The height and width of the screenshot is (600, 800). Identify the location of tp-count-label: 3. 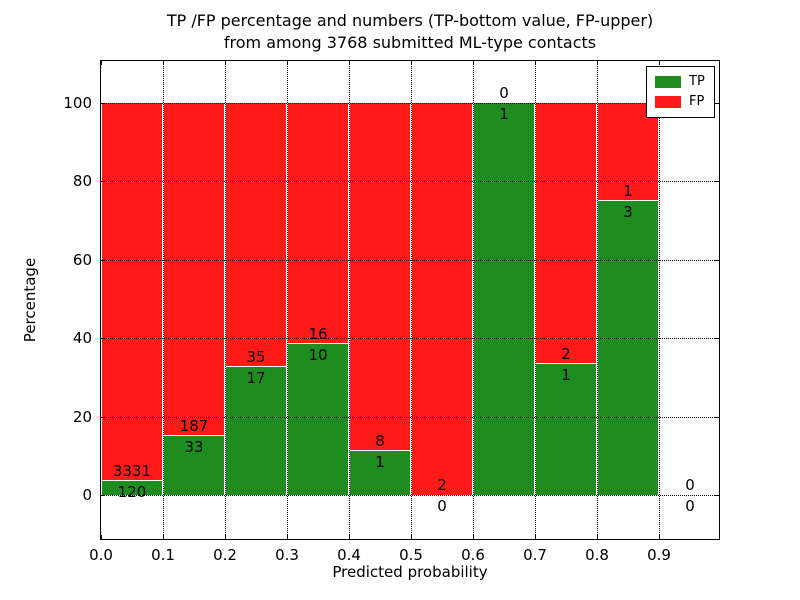
(628, 212).